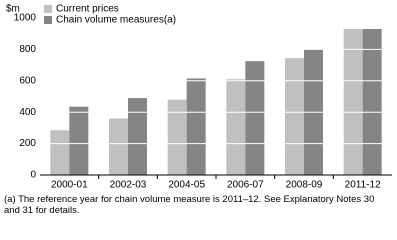  Describe the element at coordinates (27, 143) in the screenshot. I see `y-tick-label: 200` at that location.